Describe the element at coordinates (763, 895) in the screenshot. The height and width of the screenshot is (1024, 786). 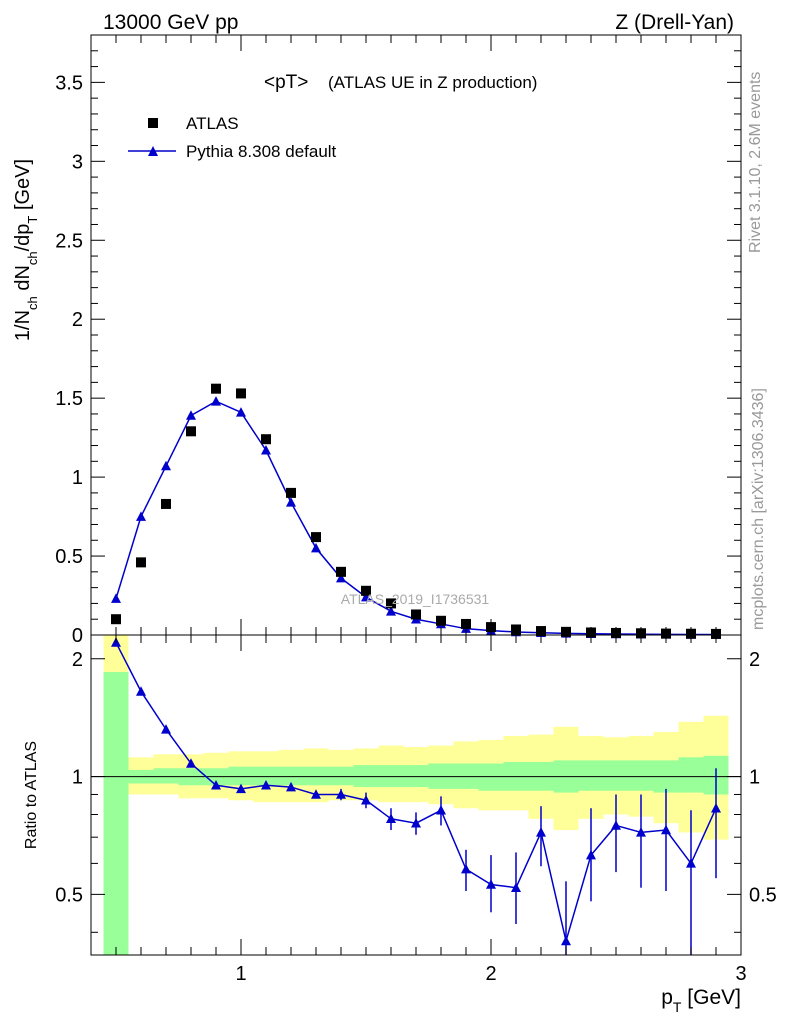
I see `ratio-ytick-label-right: 0.5` at that location.